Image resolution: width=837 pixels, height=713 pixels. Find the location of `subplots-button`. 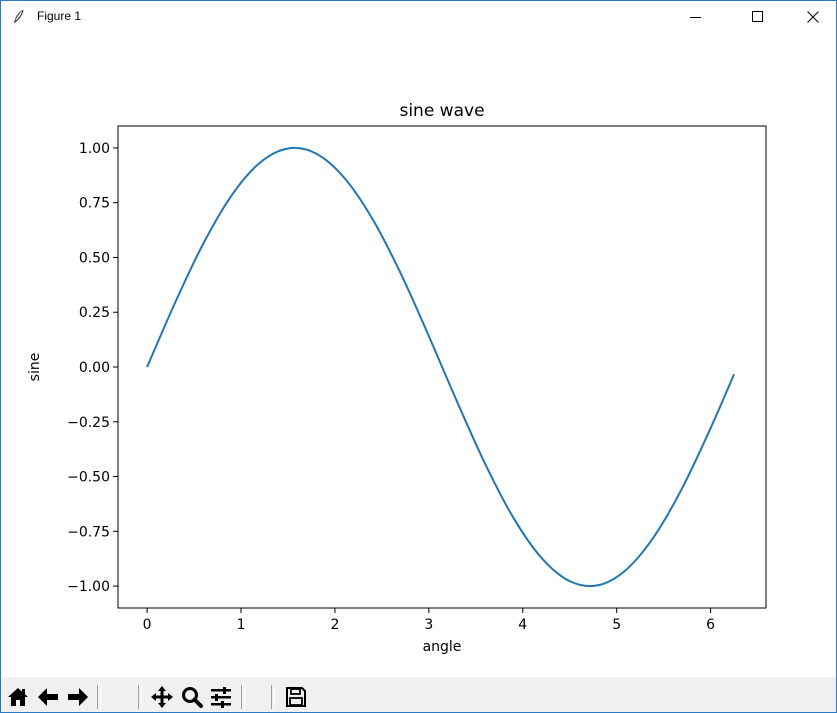

subplots-button is located at coordinates (221, 696).